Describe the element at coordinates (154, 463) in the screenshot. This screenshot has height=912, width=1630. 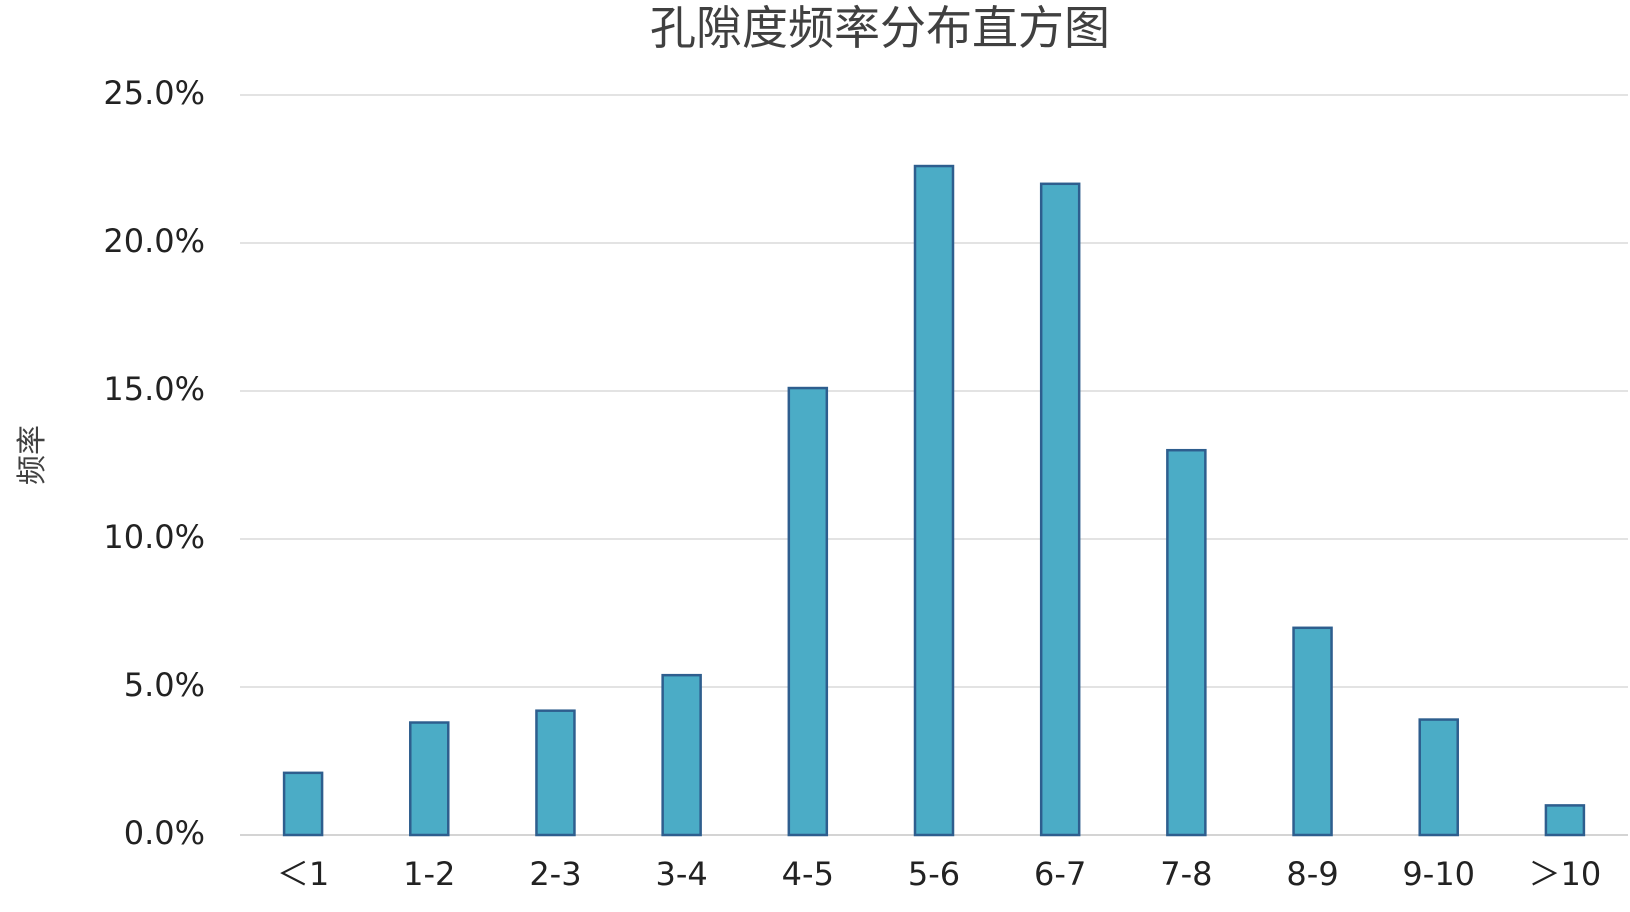
I see `y-axis-ticks: 0.0% 5.0% 10.0% 15.0% 20.0% 25.0%` at that location.